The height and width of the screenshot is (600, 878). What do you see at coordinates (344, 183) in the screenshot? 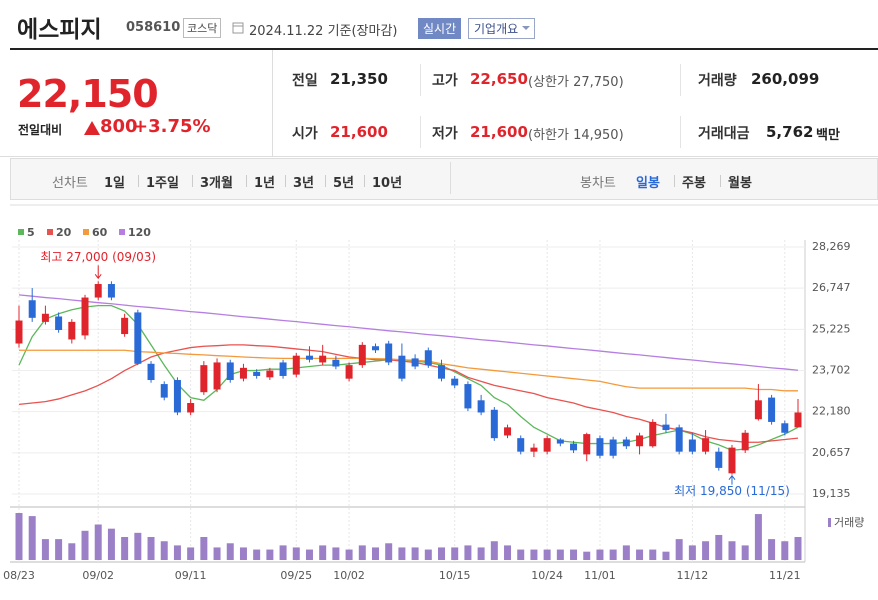
I see `tab: 5년` at bounding box center [344, 183].